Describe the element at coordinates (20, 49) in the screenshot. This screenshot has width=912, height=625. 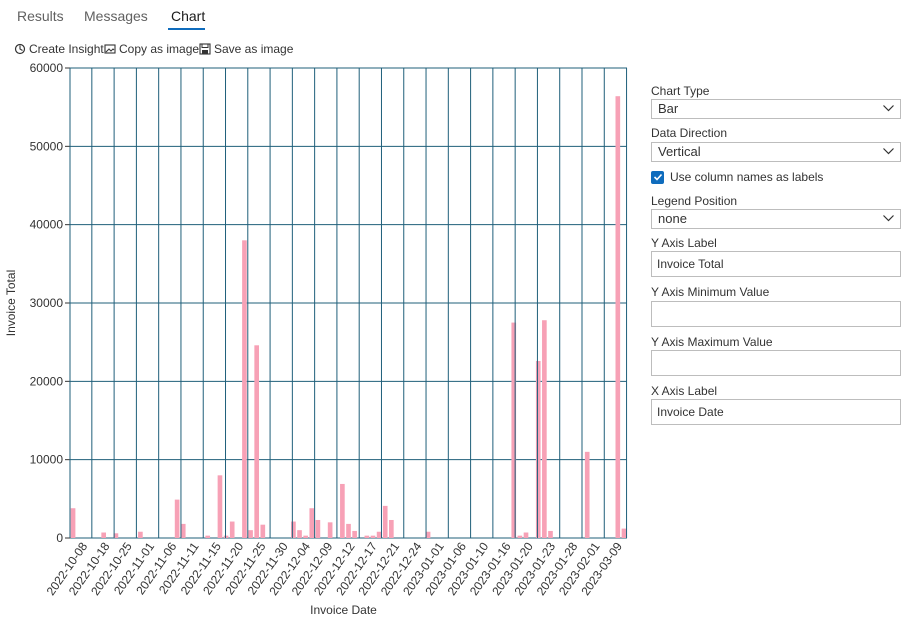
I see `insight-icon` at that location.